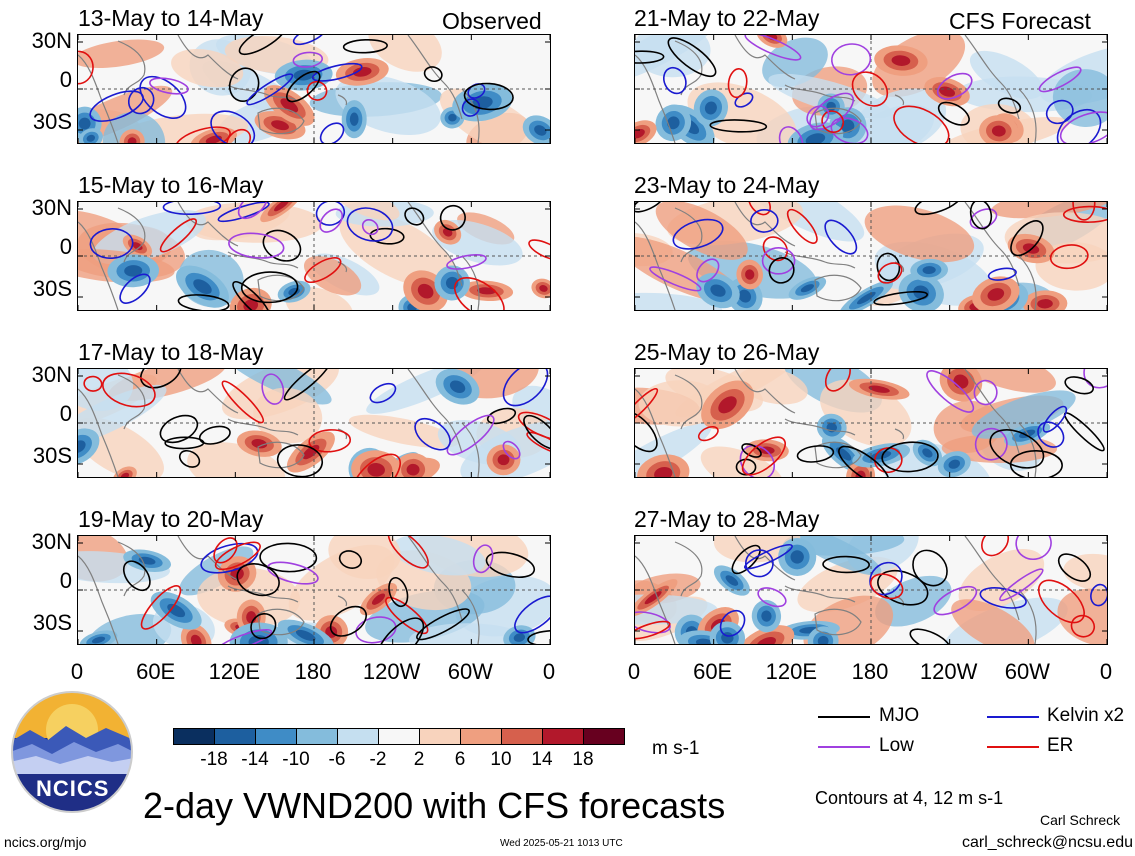 Image resolution: width=1135 pixels, height=856 pixels. I want to click on panel-title: 13-May to 14-May, so click(171, 18).